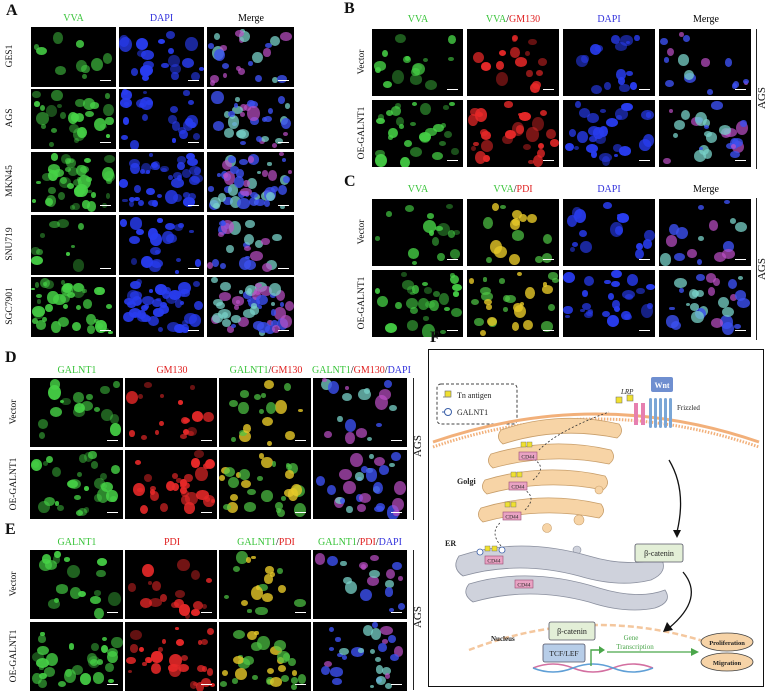 This screenshot has height=696, width=771. I want to click on panel-e-col3-part1: GALNT1, so click(256, 542).